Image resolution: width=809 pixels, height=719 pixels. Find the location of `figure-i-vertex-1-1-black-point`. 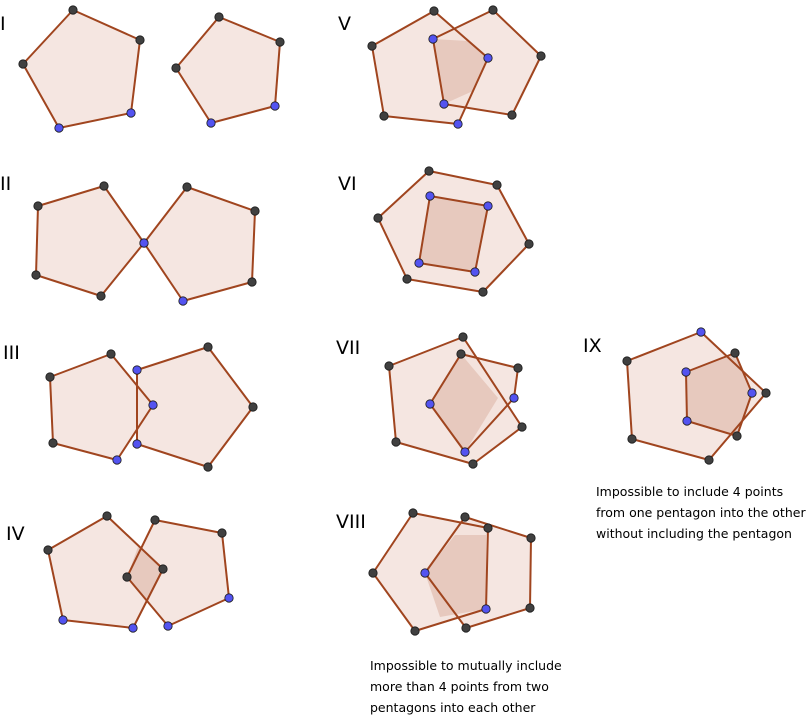

figure-i-vertex-1-1-black-point is located at coordinates (73, 10).